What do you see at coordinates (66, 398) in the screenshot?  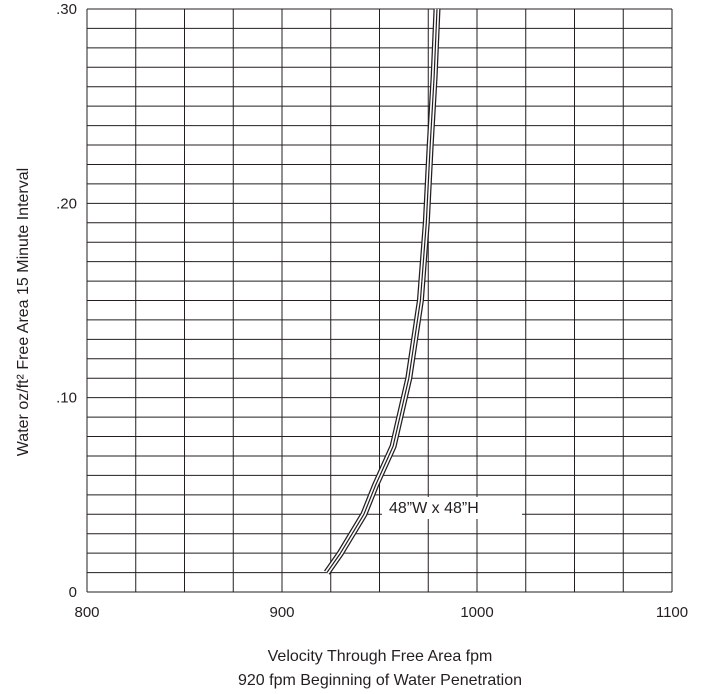 I see `y-tick-label: .10` at bounding box center [66, 398].